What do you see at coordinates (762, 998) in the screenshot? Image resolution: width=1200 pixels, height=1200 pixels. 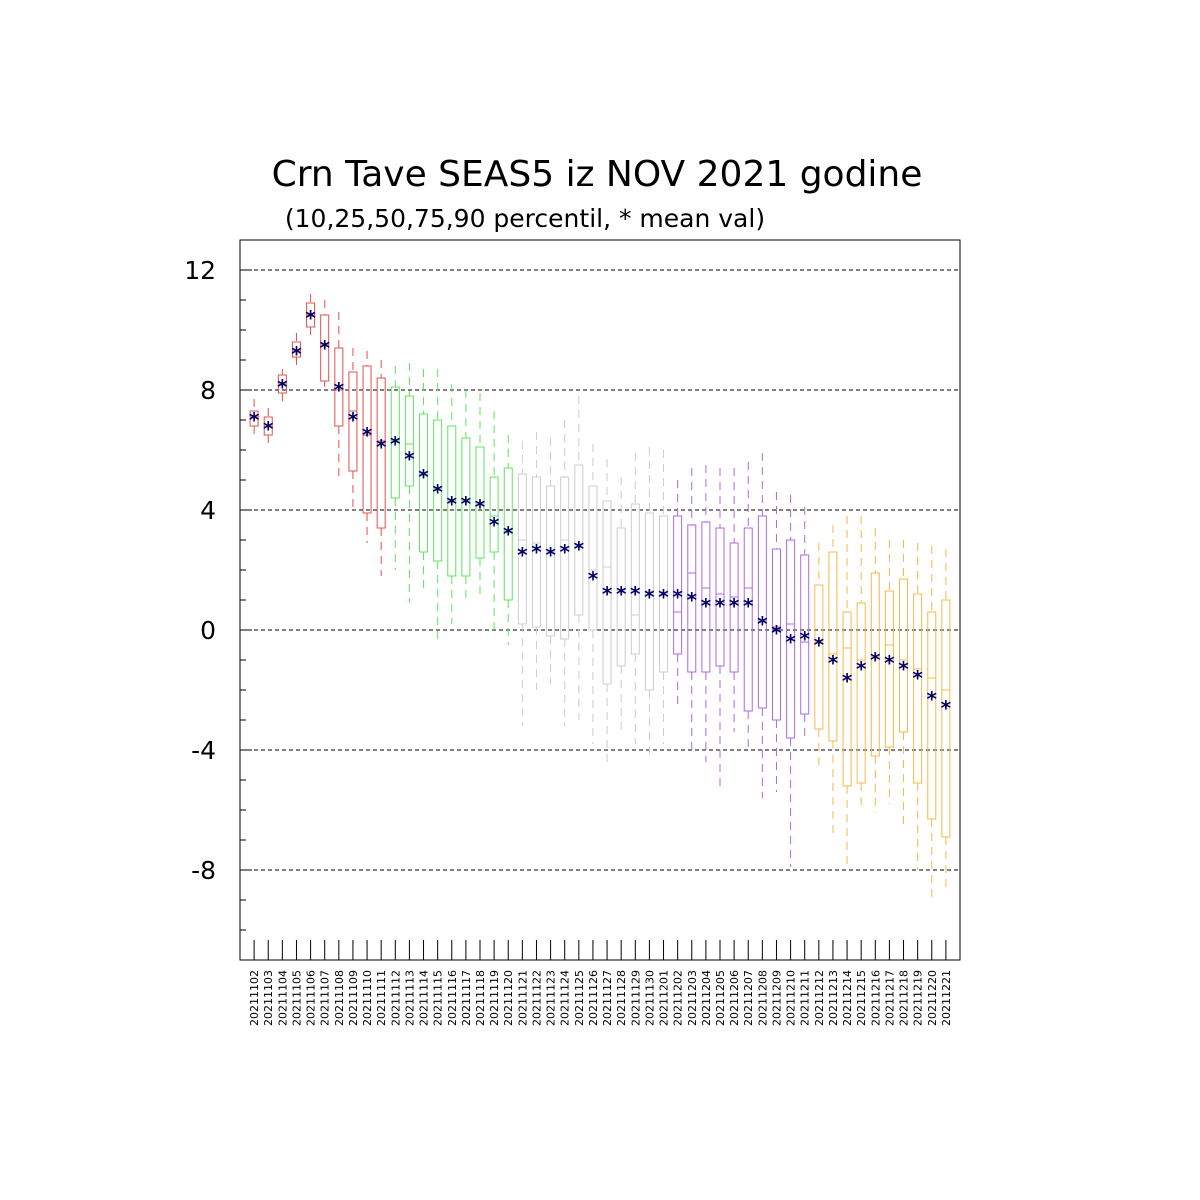 I see `x-tick-label: 20211208` at bounding box center [762, 998].